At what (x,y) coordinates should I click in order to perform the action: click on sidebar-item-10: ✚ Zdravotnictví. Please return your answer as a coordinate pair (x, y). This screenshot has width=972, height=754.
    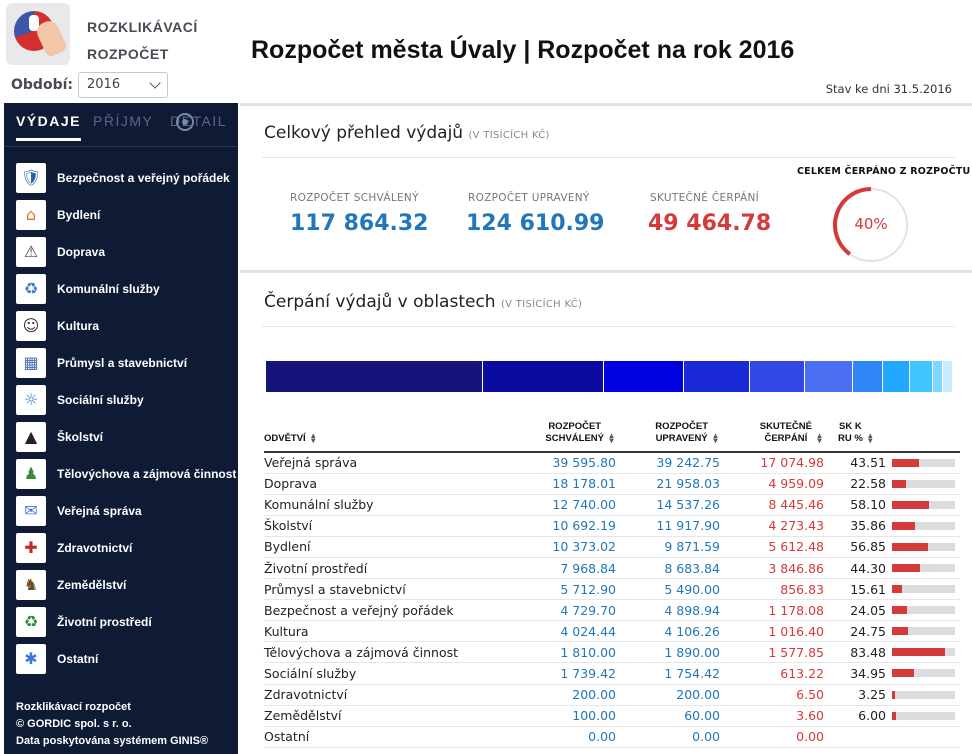
    Looking at the image, I should click on (121, 547).